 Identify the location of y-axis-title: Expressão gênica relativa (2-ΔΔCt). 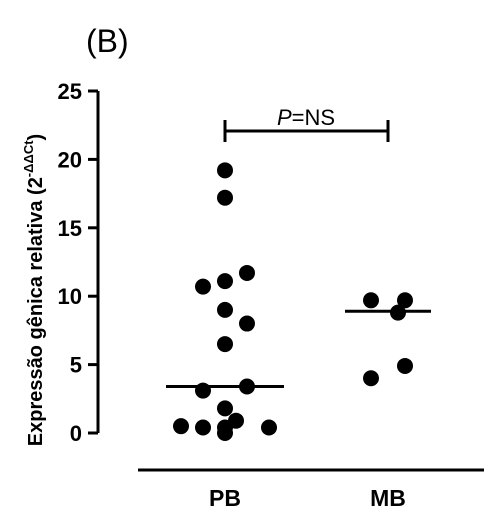
(34, 290).